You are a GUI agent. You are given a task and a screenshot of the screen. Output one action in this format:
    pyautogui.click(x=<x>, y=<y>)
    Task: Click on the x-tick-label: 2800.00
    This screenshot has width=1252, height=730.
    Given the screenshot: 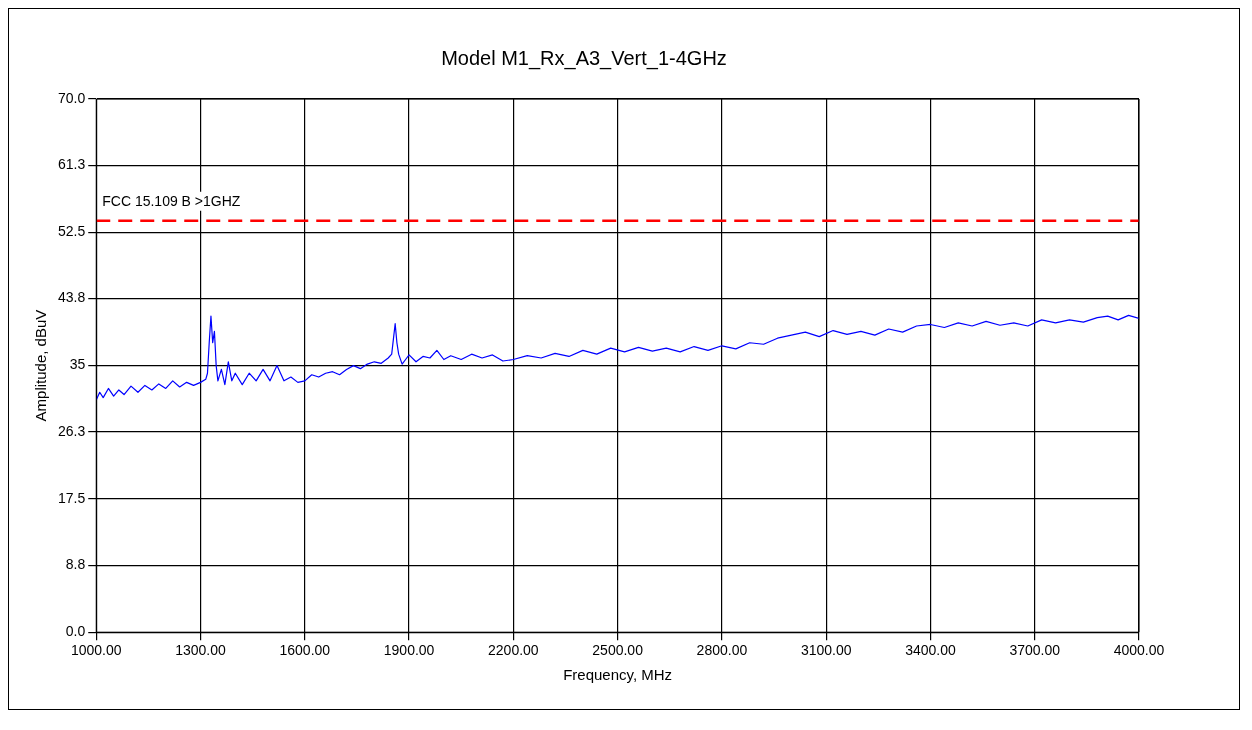 What is the action you would take?
    pyautogui.click(x=722, y=650)
    